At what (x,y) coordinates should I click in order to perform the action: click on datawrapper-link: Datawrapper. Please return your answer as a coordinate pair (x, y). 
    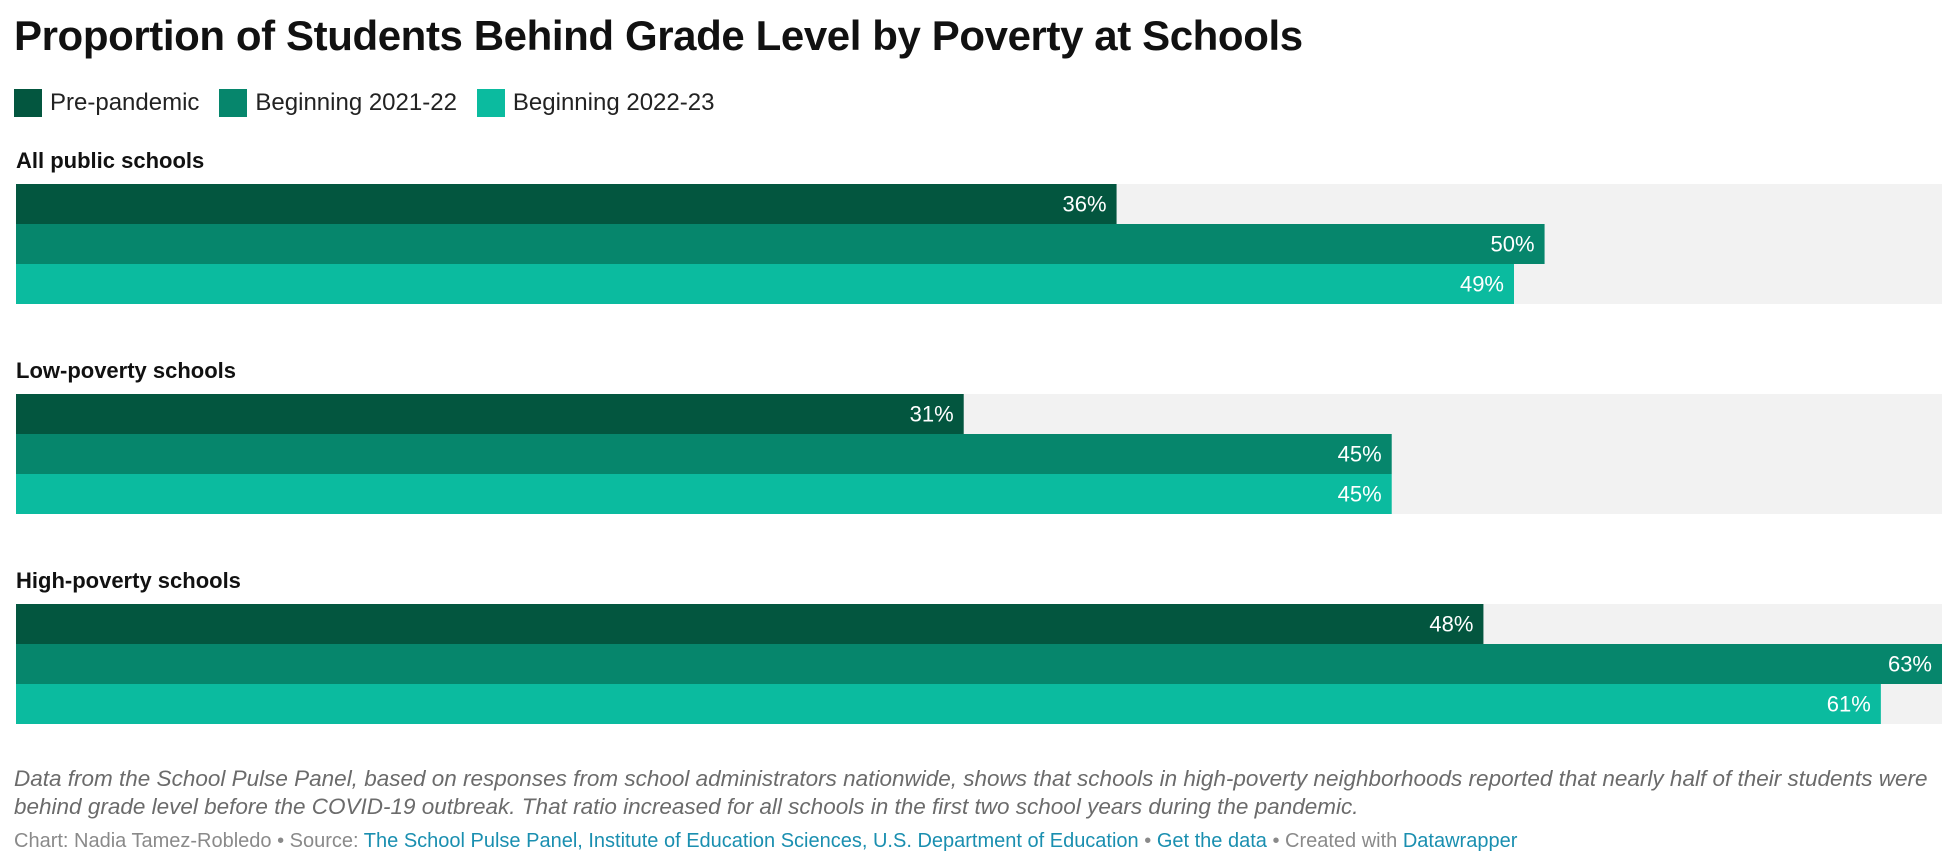
    Looking at the image, I should click on (1460, 841).